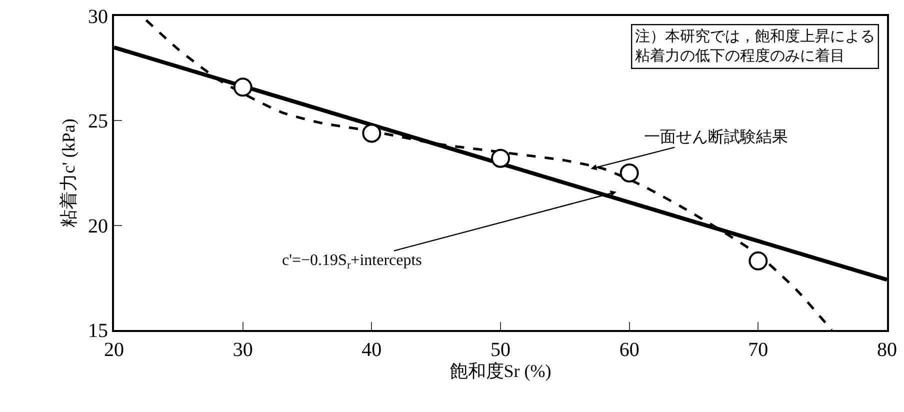 The height and width of the screenshot is (412, 904). Describe the element at coordinates (500, 350) in the screenshot. I see `x-tick-label: 50` at that location.